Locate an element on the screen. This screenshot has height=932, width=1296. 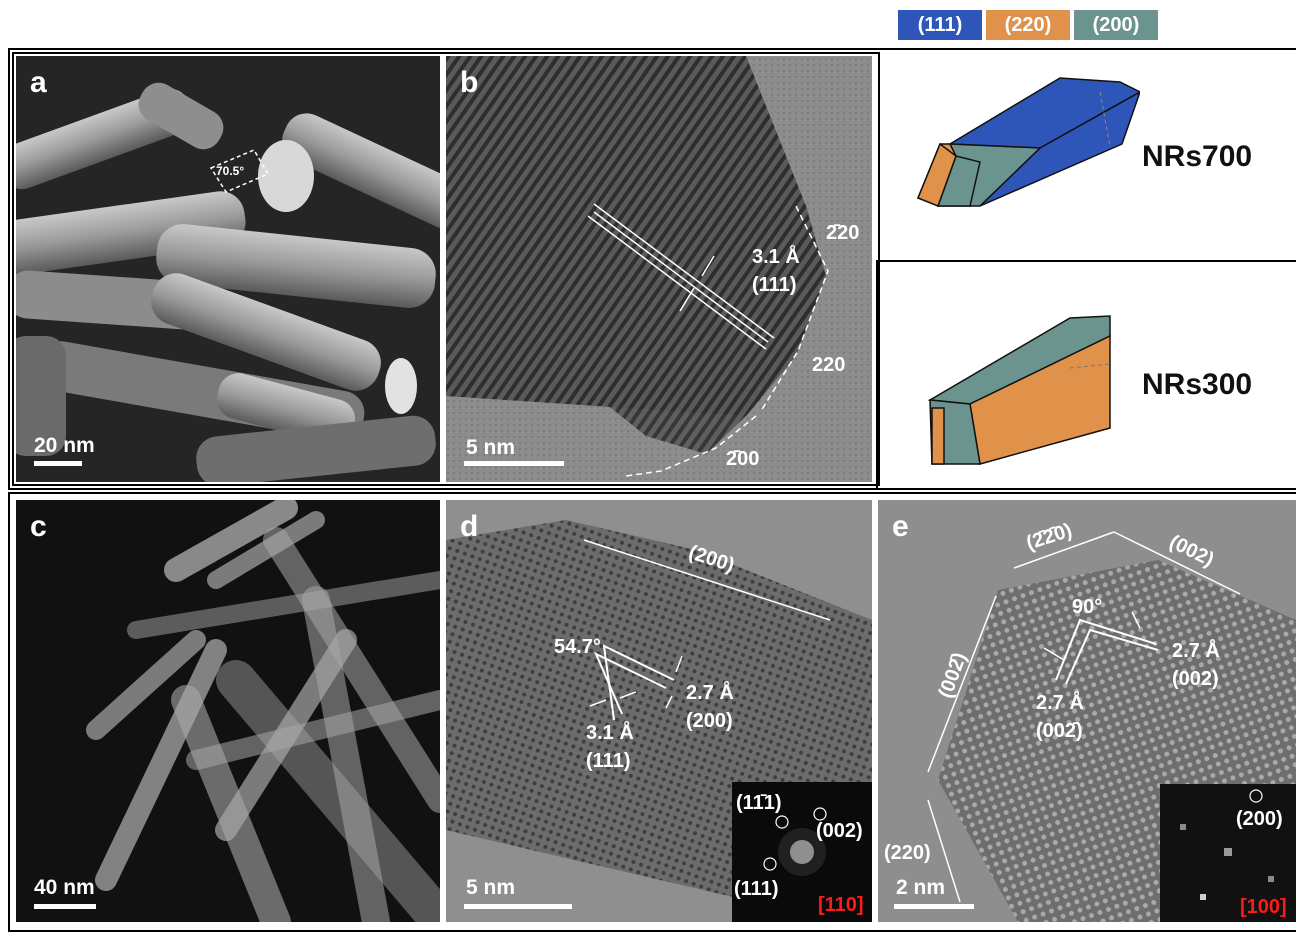
panel-d-angle: 54.7° is located at coordinates (577, 647).